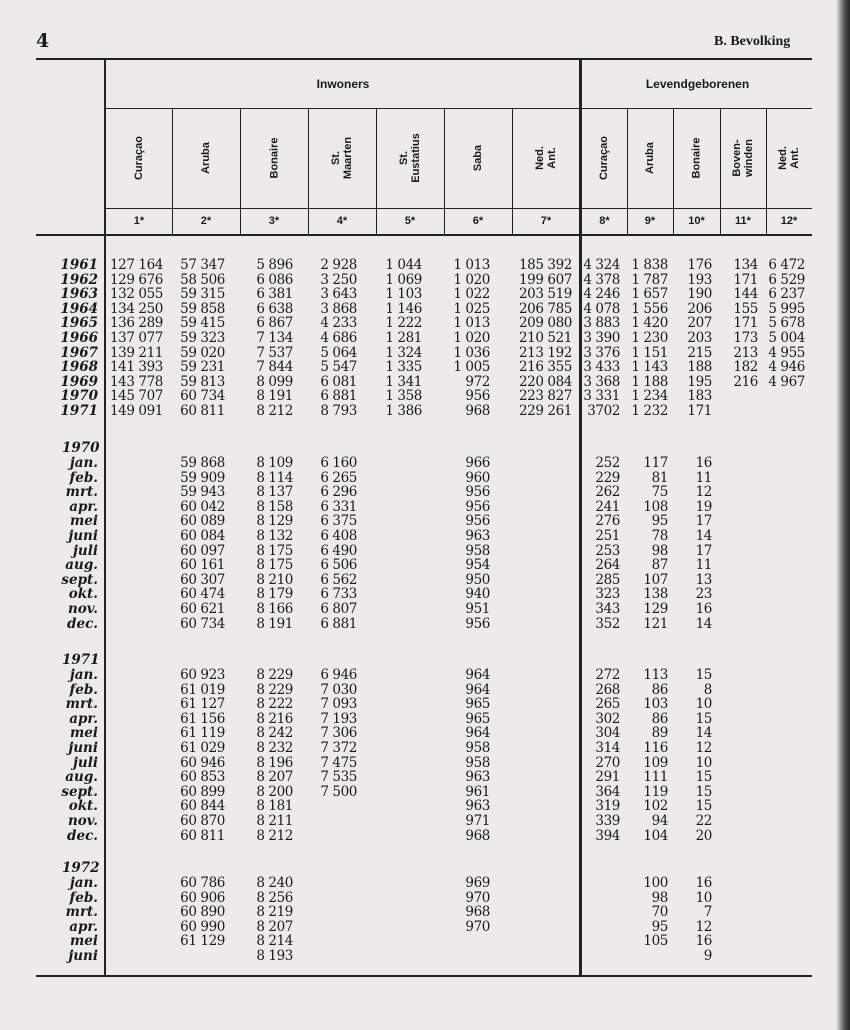  Describe the element at coordinates (604, 158) in the screenshot. I see `column-header-label: Curaçao` at that location.